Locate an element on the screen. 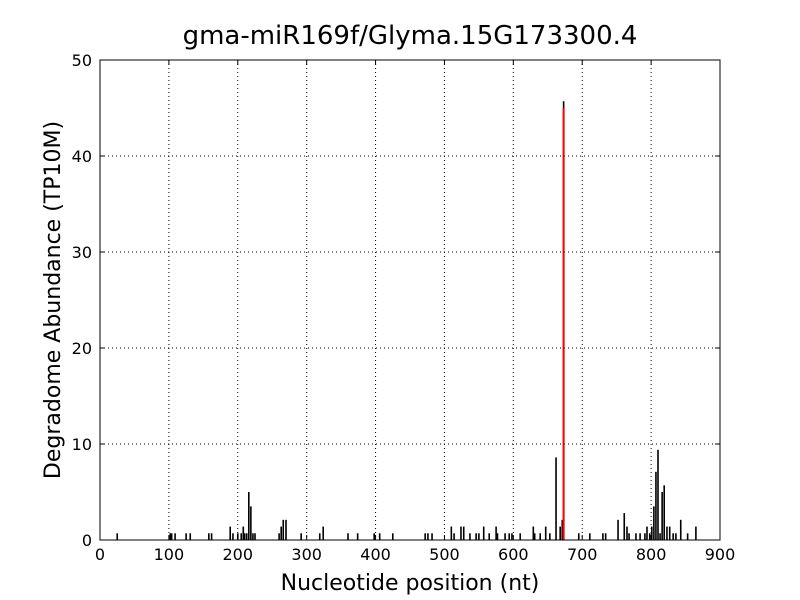 This screenshot has width=800, height=600. x-tick-label: 900 is located at coordinates (720, 554).